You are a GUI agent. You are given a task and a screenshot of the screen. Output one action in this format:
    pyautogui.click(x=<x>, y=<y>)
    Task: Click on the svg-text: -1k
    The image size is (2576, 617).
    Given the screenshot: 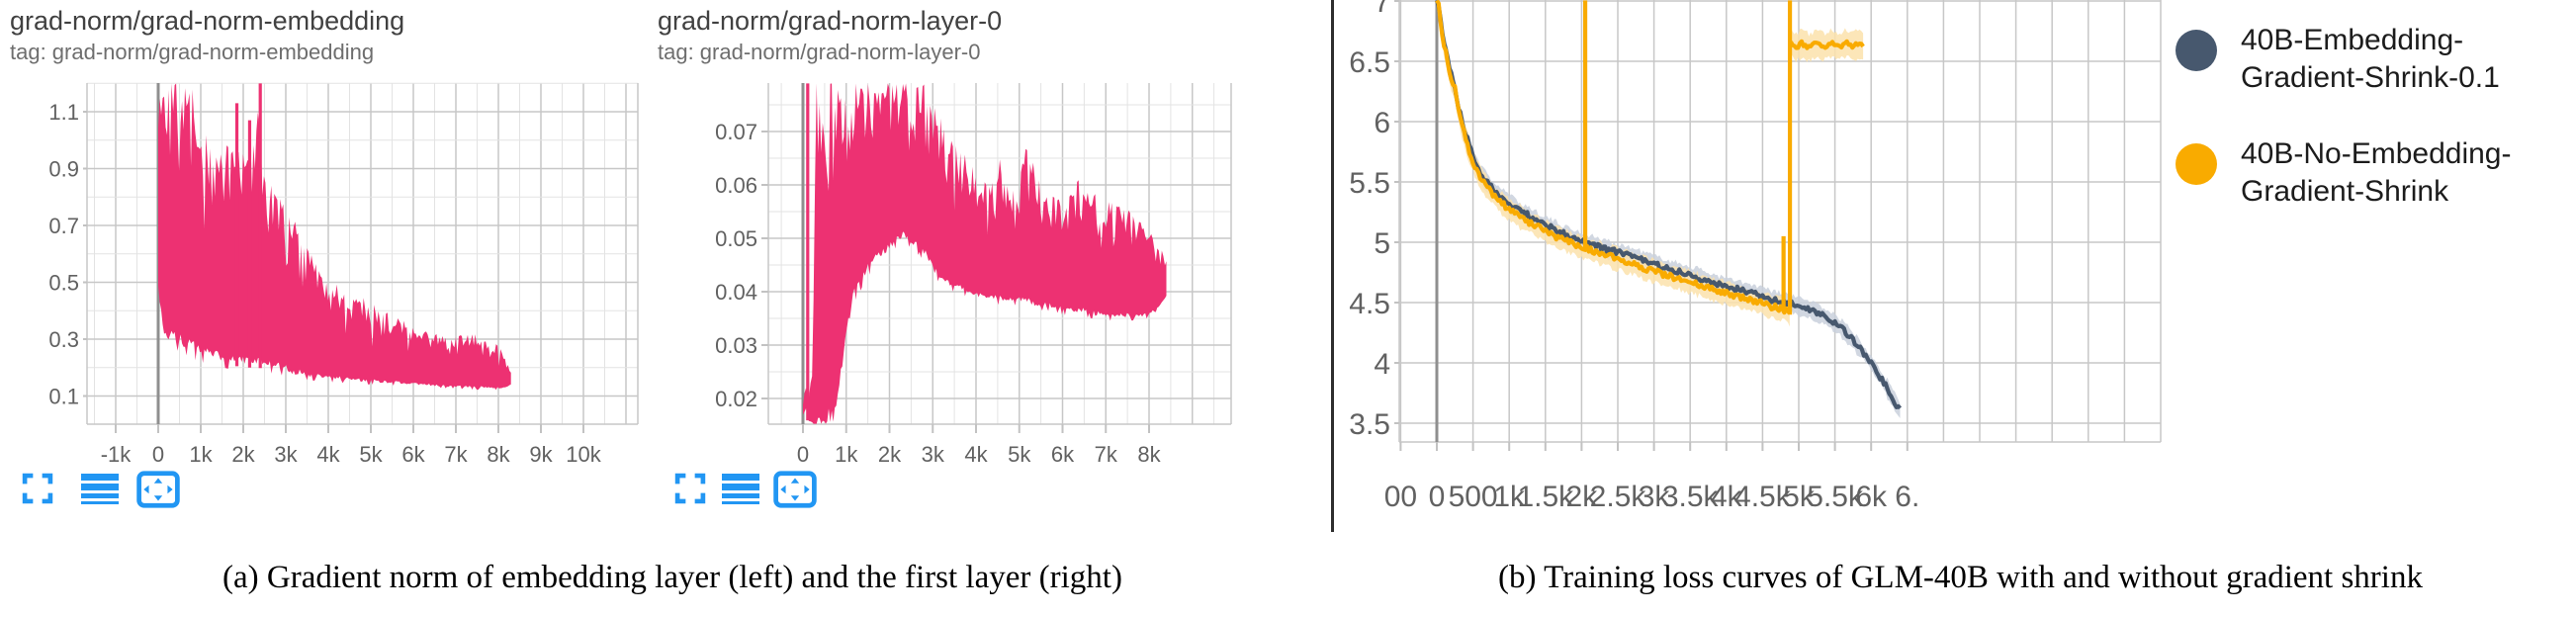 What is the action you would take?
    pyautogui.click(x=117, y=454)
    